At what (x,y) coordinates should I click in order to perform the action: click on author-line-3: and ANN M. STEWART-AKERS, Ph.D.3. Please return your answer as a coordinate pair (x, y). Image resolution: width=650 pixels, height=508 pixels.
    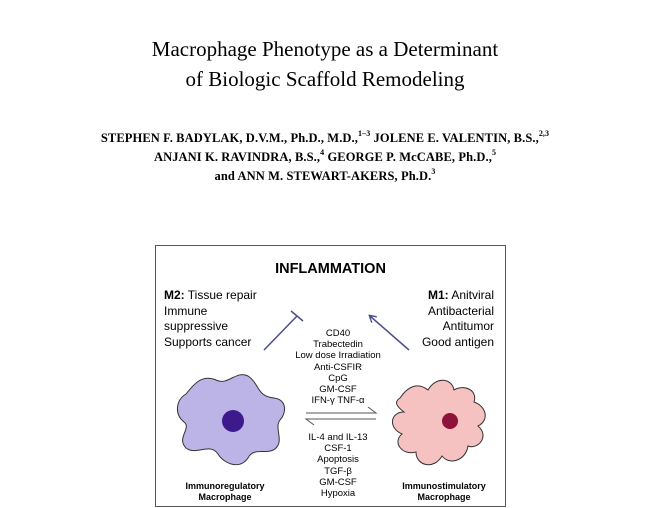
    Looking at the image, I should click on (325, 176).